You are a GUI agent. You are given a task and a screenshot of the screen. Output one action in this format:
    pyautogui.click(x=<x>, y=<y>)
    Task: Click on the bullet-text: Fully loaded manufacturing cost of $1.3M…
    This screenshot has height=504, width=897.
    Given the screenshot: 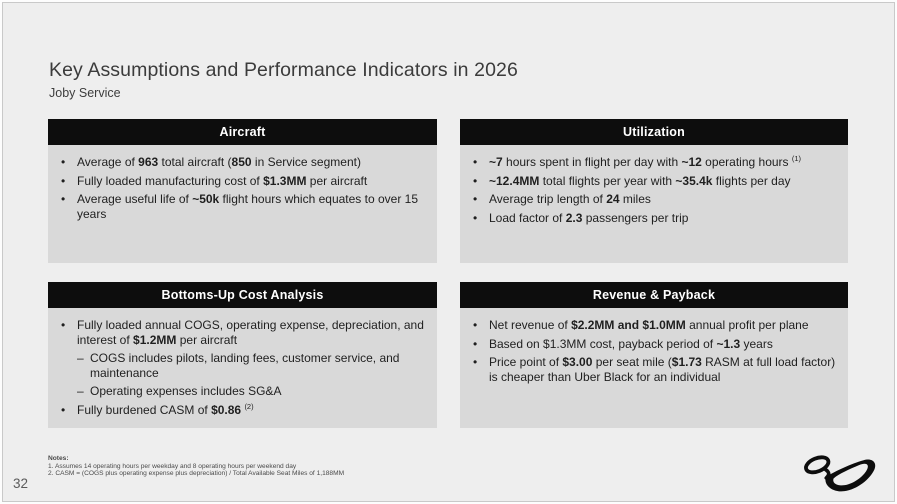 What is the action you would take?
    pyautogui.click(x=222, y=180)
    